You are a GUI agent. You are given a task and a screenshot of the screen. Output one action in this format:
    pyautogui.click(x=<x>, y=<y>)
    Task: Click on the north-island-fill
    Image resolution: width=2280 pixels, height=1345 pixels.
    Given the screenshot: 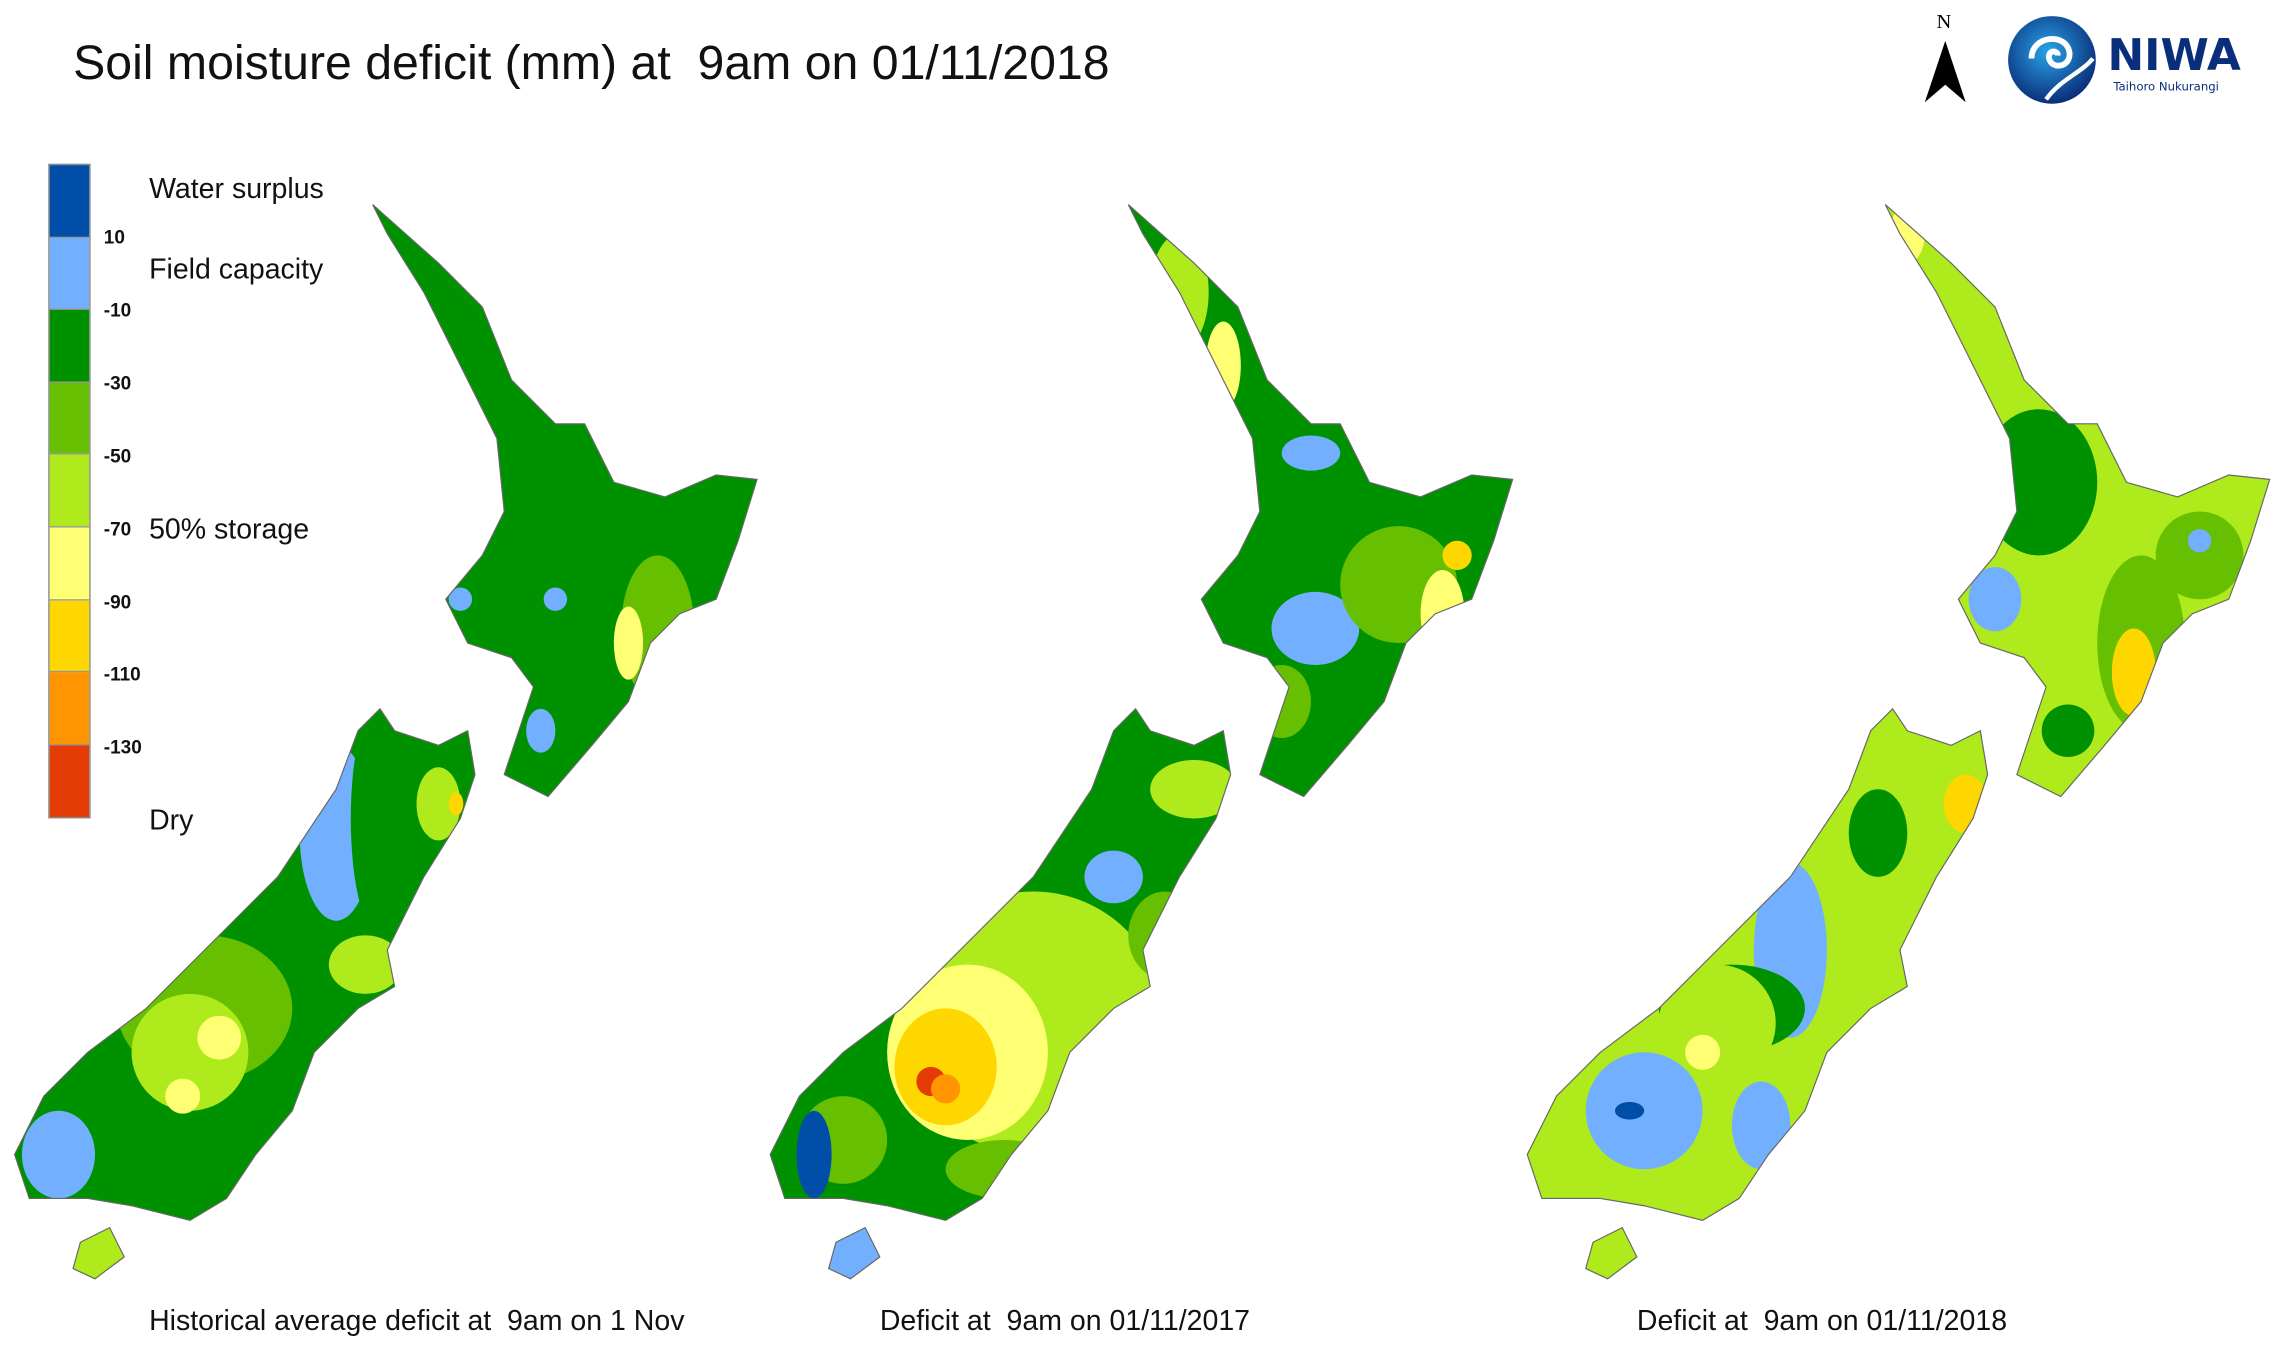 What is the action you would take?
    pyautogui.click(x=565, y=500)
    